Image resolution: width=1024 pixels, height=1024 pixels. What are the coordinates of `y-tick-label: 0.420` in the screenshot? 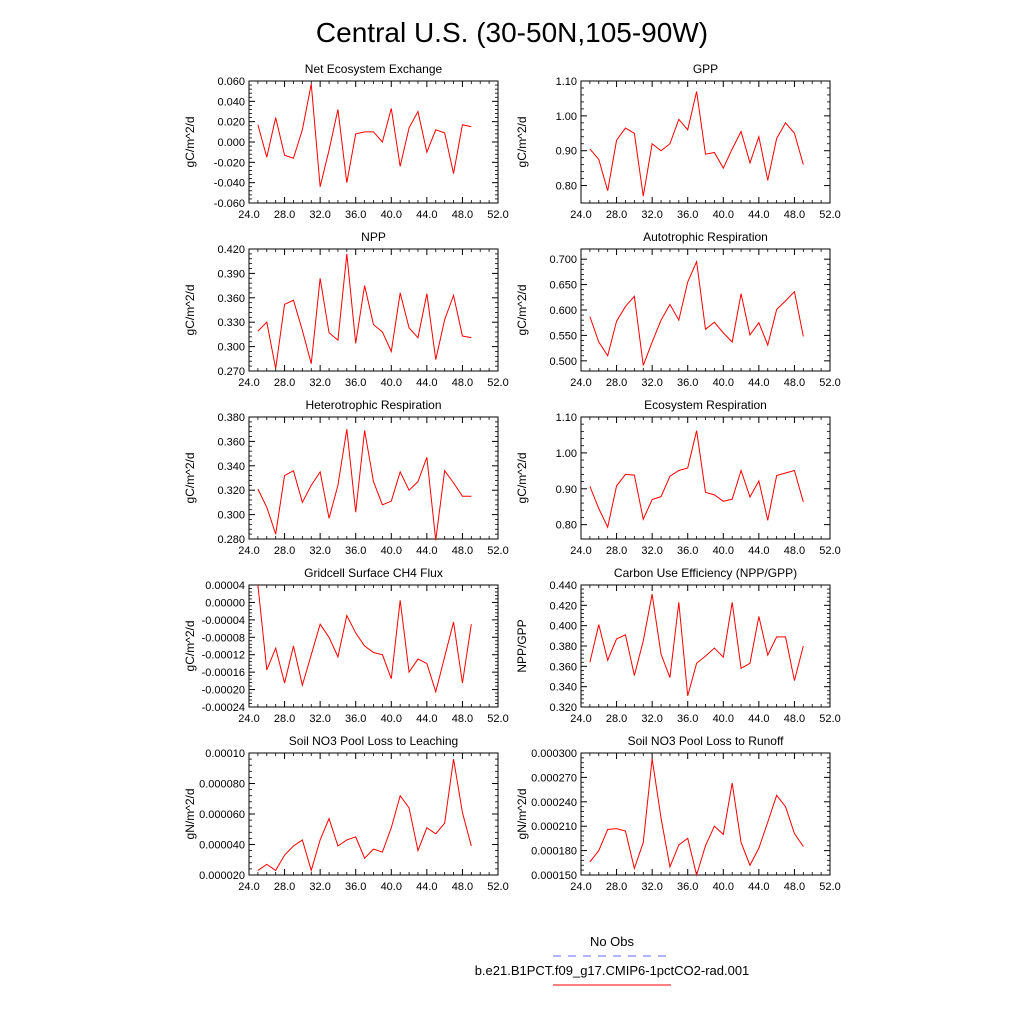 It's located at (231, 250).